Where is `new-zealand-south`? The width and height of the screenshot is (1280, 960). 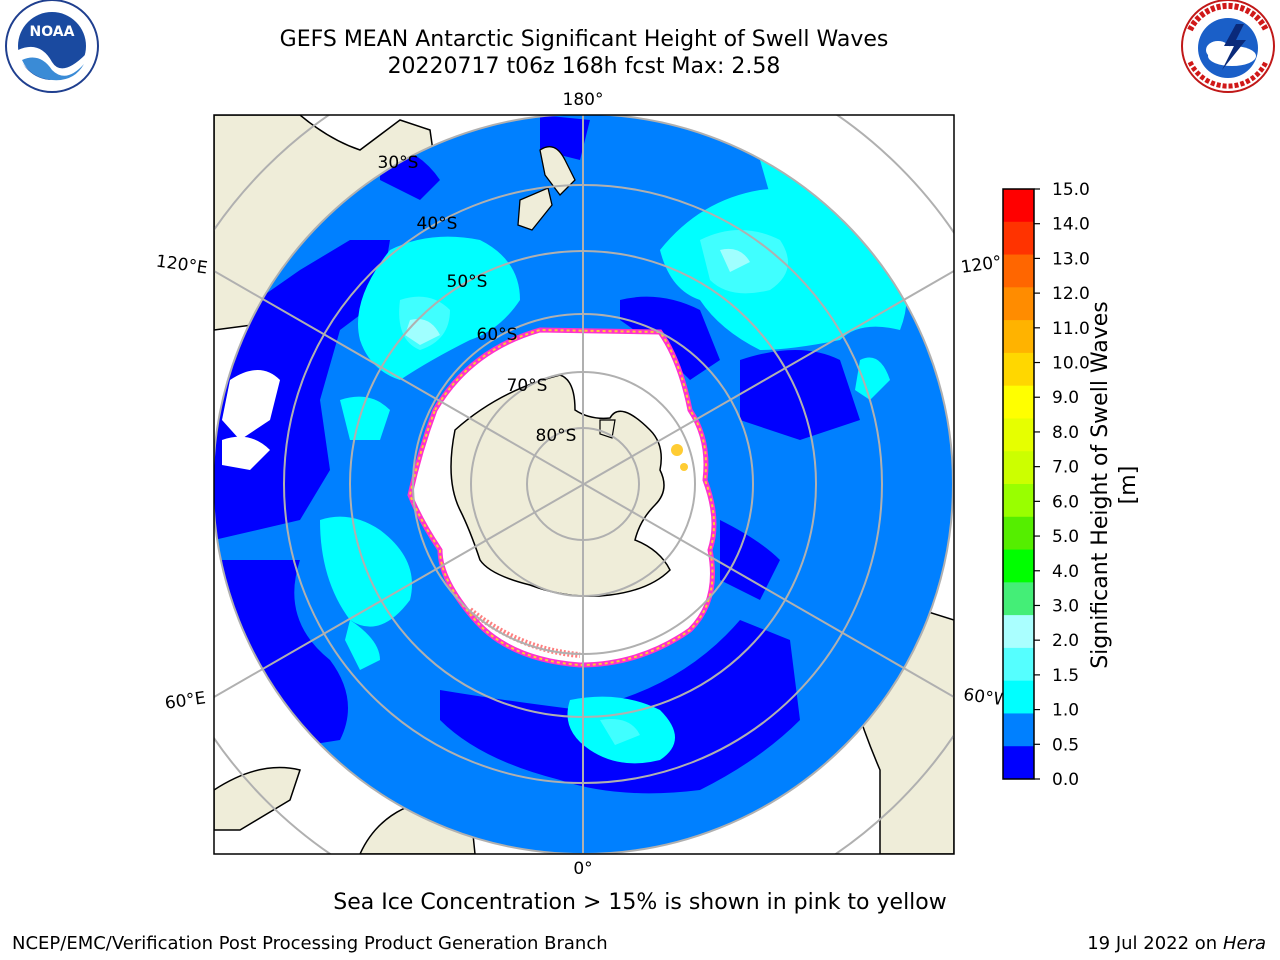 new-zealand-south is located at coordinates (535, 209).